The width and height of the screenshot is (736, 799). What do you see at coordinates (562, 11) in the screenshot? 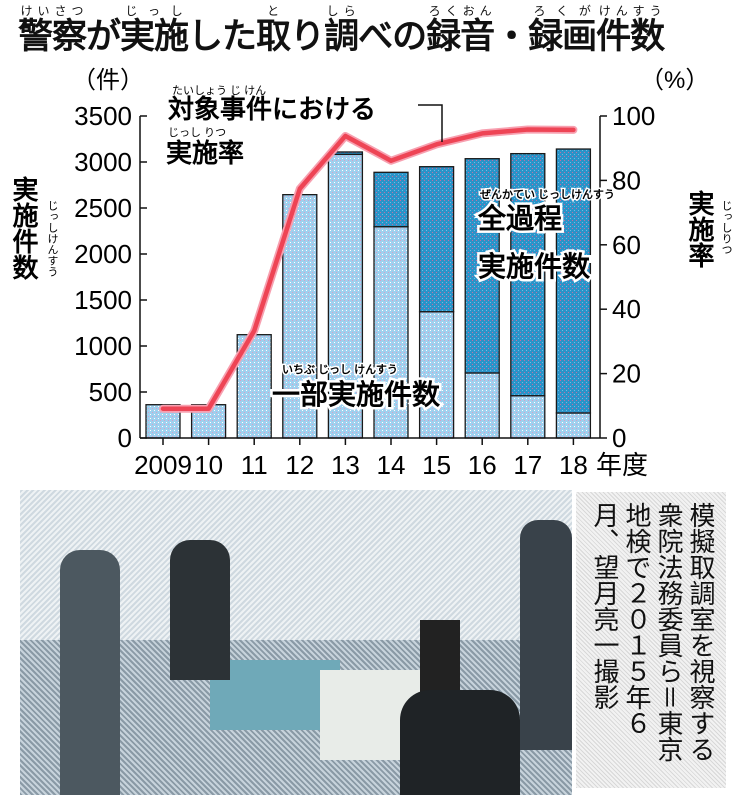
I see `title-ruby: ろくが` at bounding box center [562, 11].